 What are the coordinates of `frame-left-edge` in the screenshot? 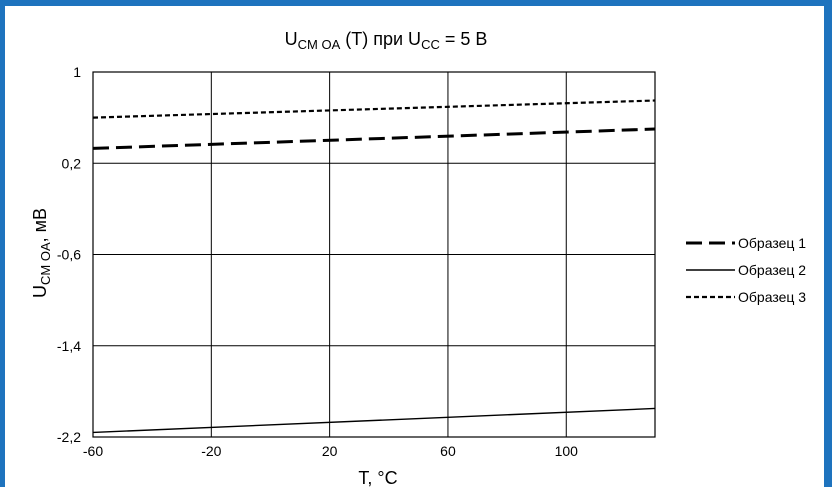 It's located at (2, 243).